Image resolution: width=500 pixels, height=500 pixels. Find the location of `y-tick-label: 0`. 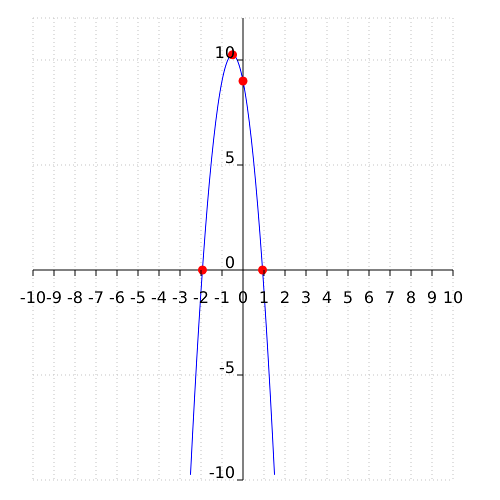

y-tick-label: 0 is located at coordinates (229, 262).